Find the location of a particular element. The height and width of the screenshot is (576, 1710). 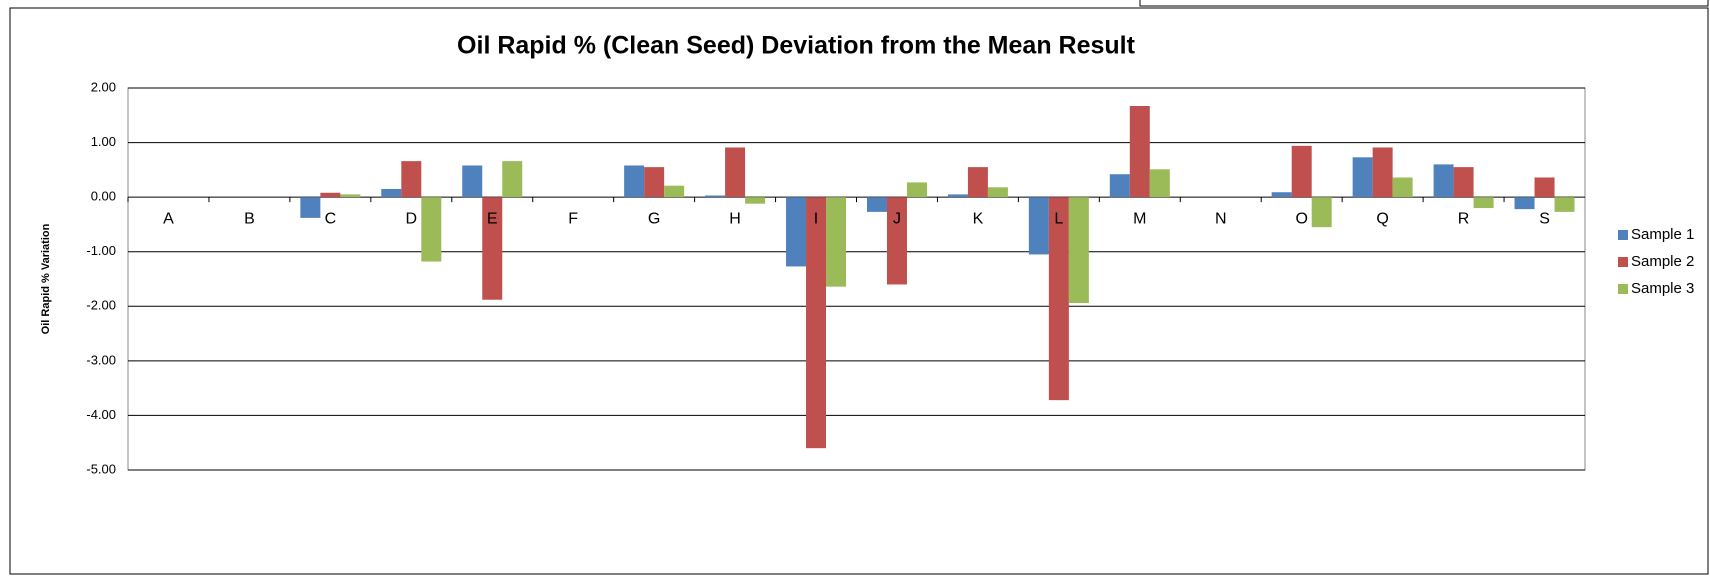

x-tick-label: G is located at coordinates (654, 218).